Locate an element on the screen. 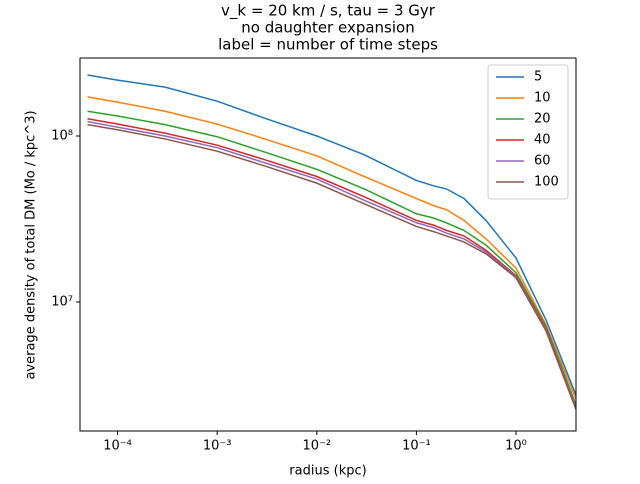  y-axis-label: average density of total DM (Mo / kpc^3) is located at coordinates (31, 244).